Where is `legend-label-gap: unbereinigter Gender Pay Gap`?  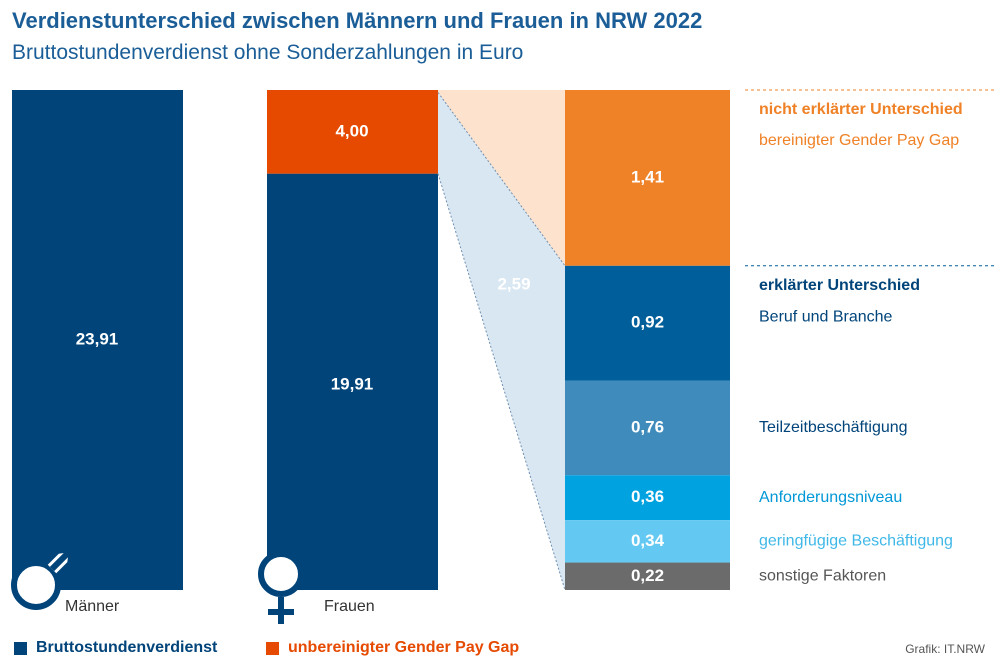
legend-label-gap: unbereinigter Gender Pay Gap is located at coordinates (404, 647).